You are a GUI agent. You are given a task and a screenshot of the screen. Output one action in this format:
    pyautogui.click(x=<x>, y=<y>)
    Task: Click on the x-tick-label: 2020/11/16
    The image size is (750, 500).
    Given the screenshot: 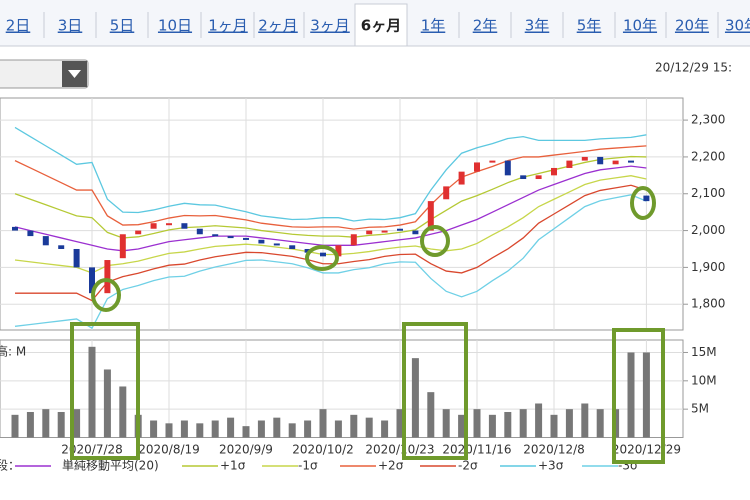 What is the action you would take?
    pyautogui.click(x=476, y=450)
    